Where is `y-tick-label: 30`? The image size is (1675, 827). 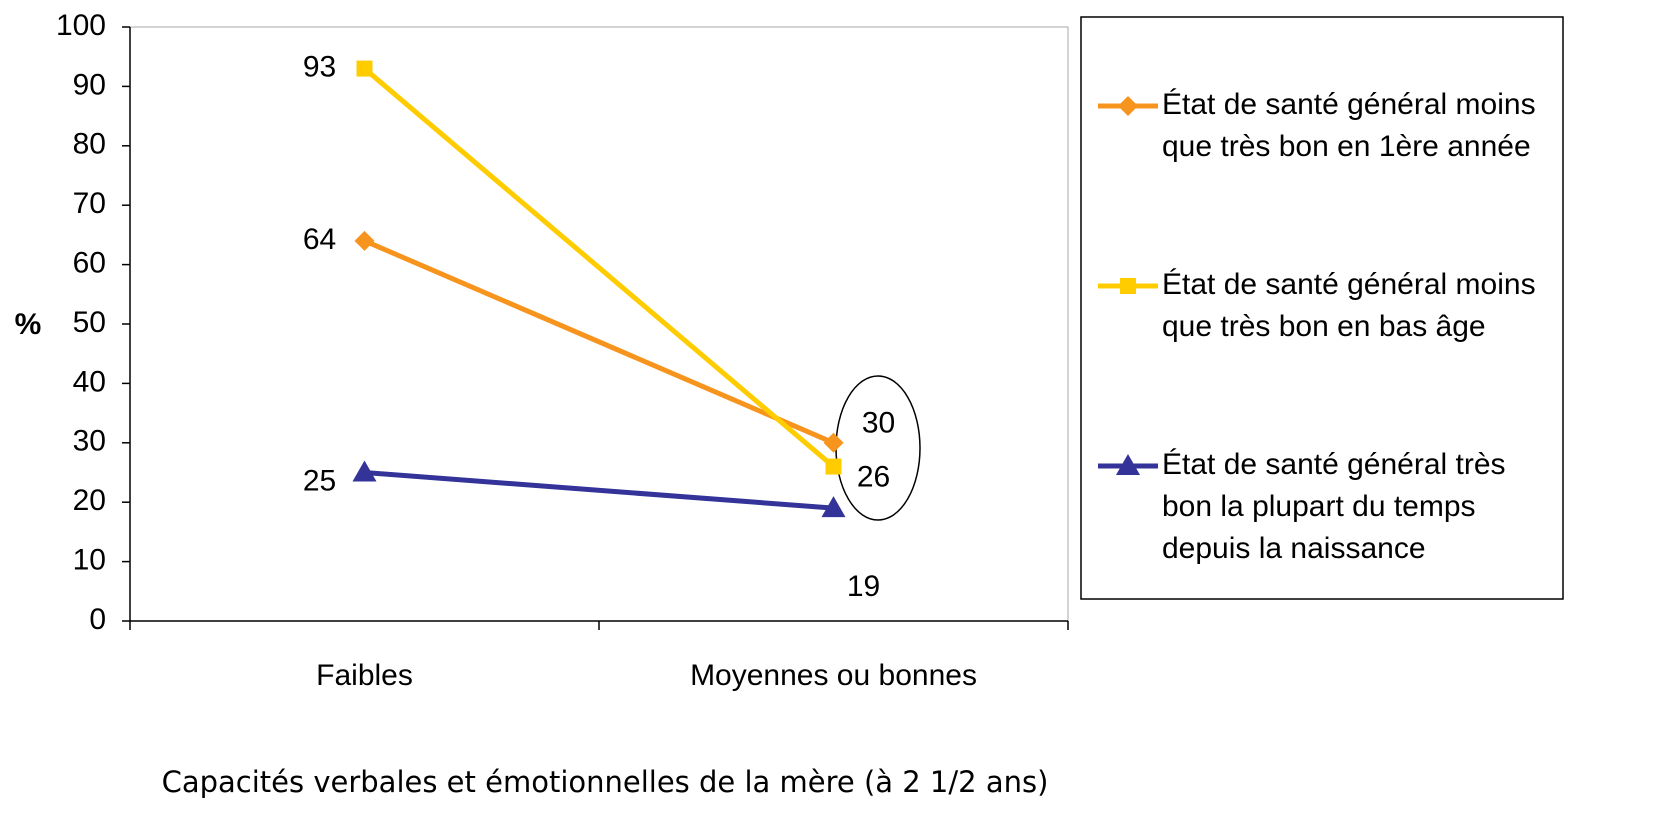
y-tick-label: 30 is located at coordinates (89, 441).